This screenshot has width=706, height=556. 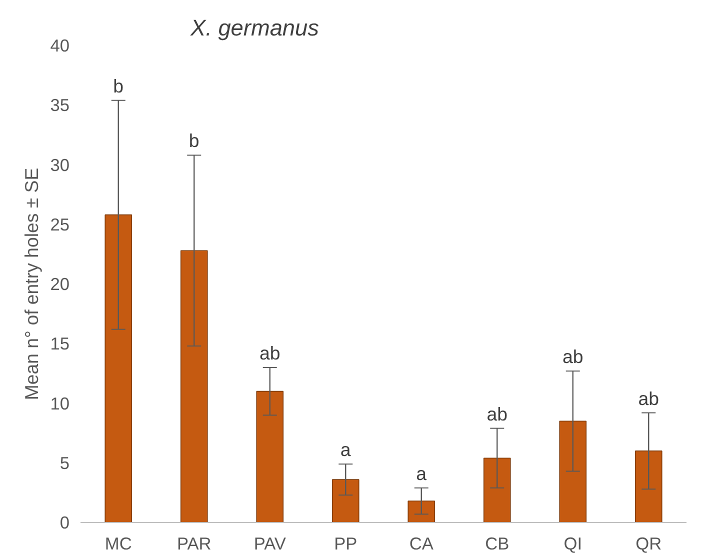 What do you see at coordinates (118, 544) in the screenshot?
I see `x-tick-label: MC` at bounding box center [118, 544].